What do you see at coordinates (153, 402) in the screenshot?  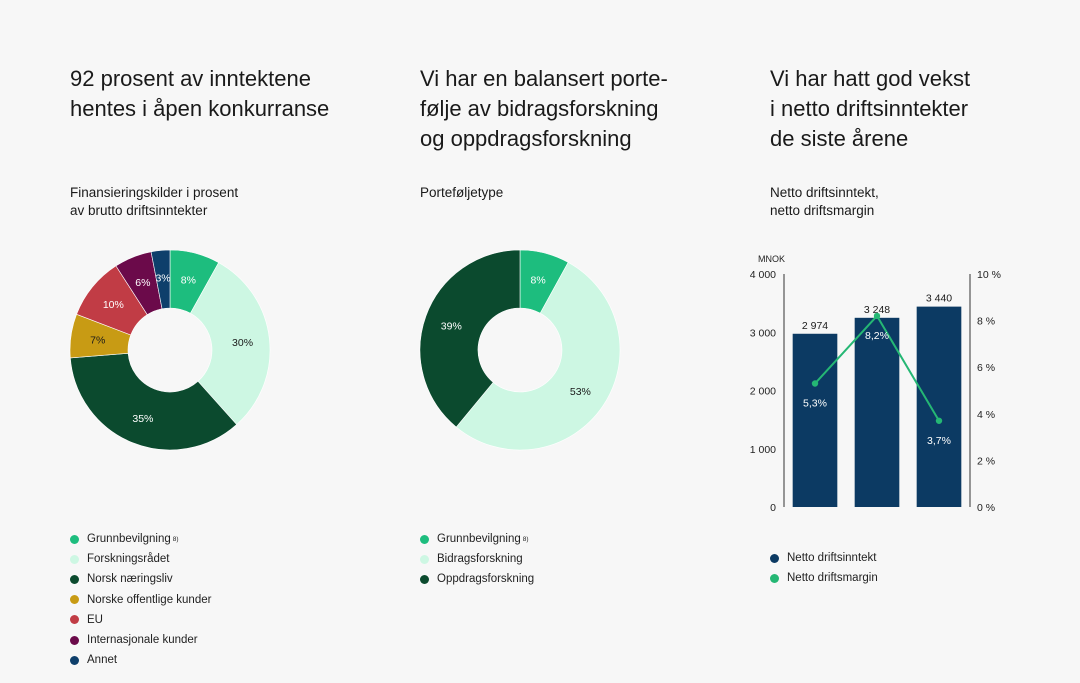 I see `donut-slice-norsk-n-ringsliv` at bounding box center [153, 402].